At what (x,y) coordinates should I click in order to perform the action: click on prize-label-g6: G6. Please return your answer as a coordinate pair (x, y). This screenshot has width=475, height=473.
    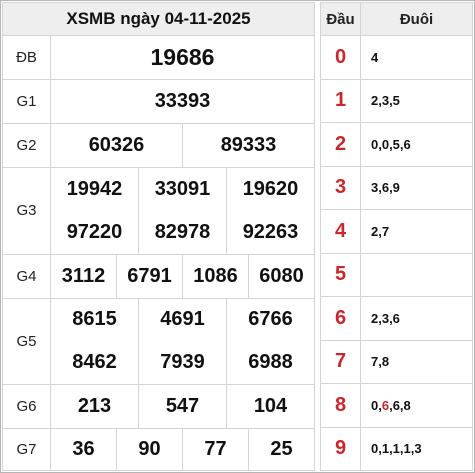
    Looking at the image, I should click on (26, 406).